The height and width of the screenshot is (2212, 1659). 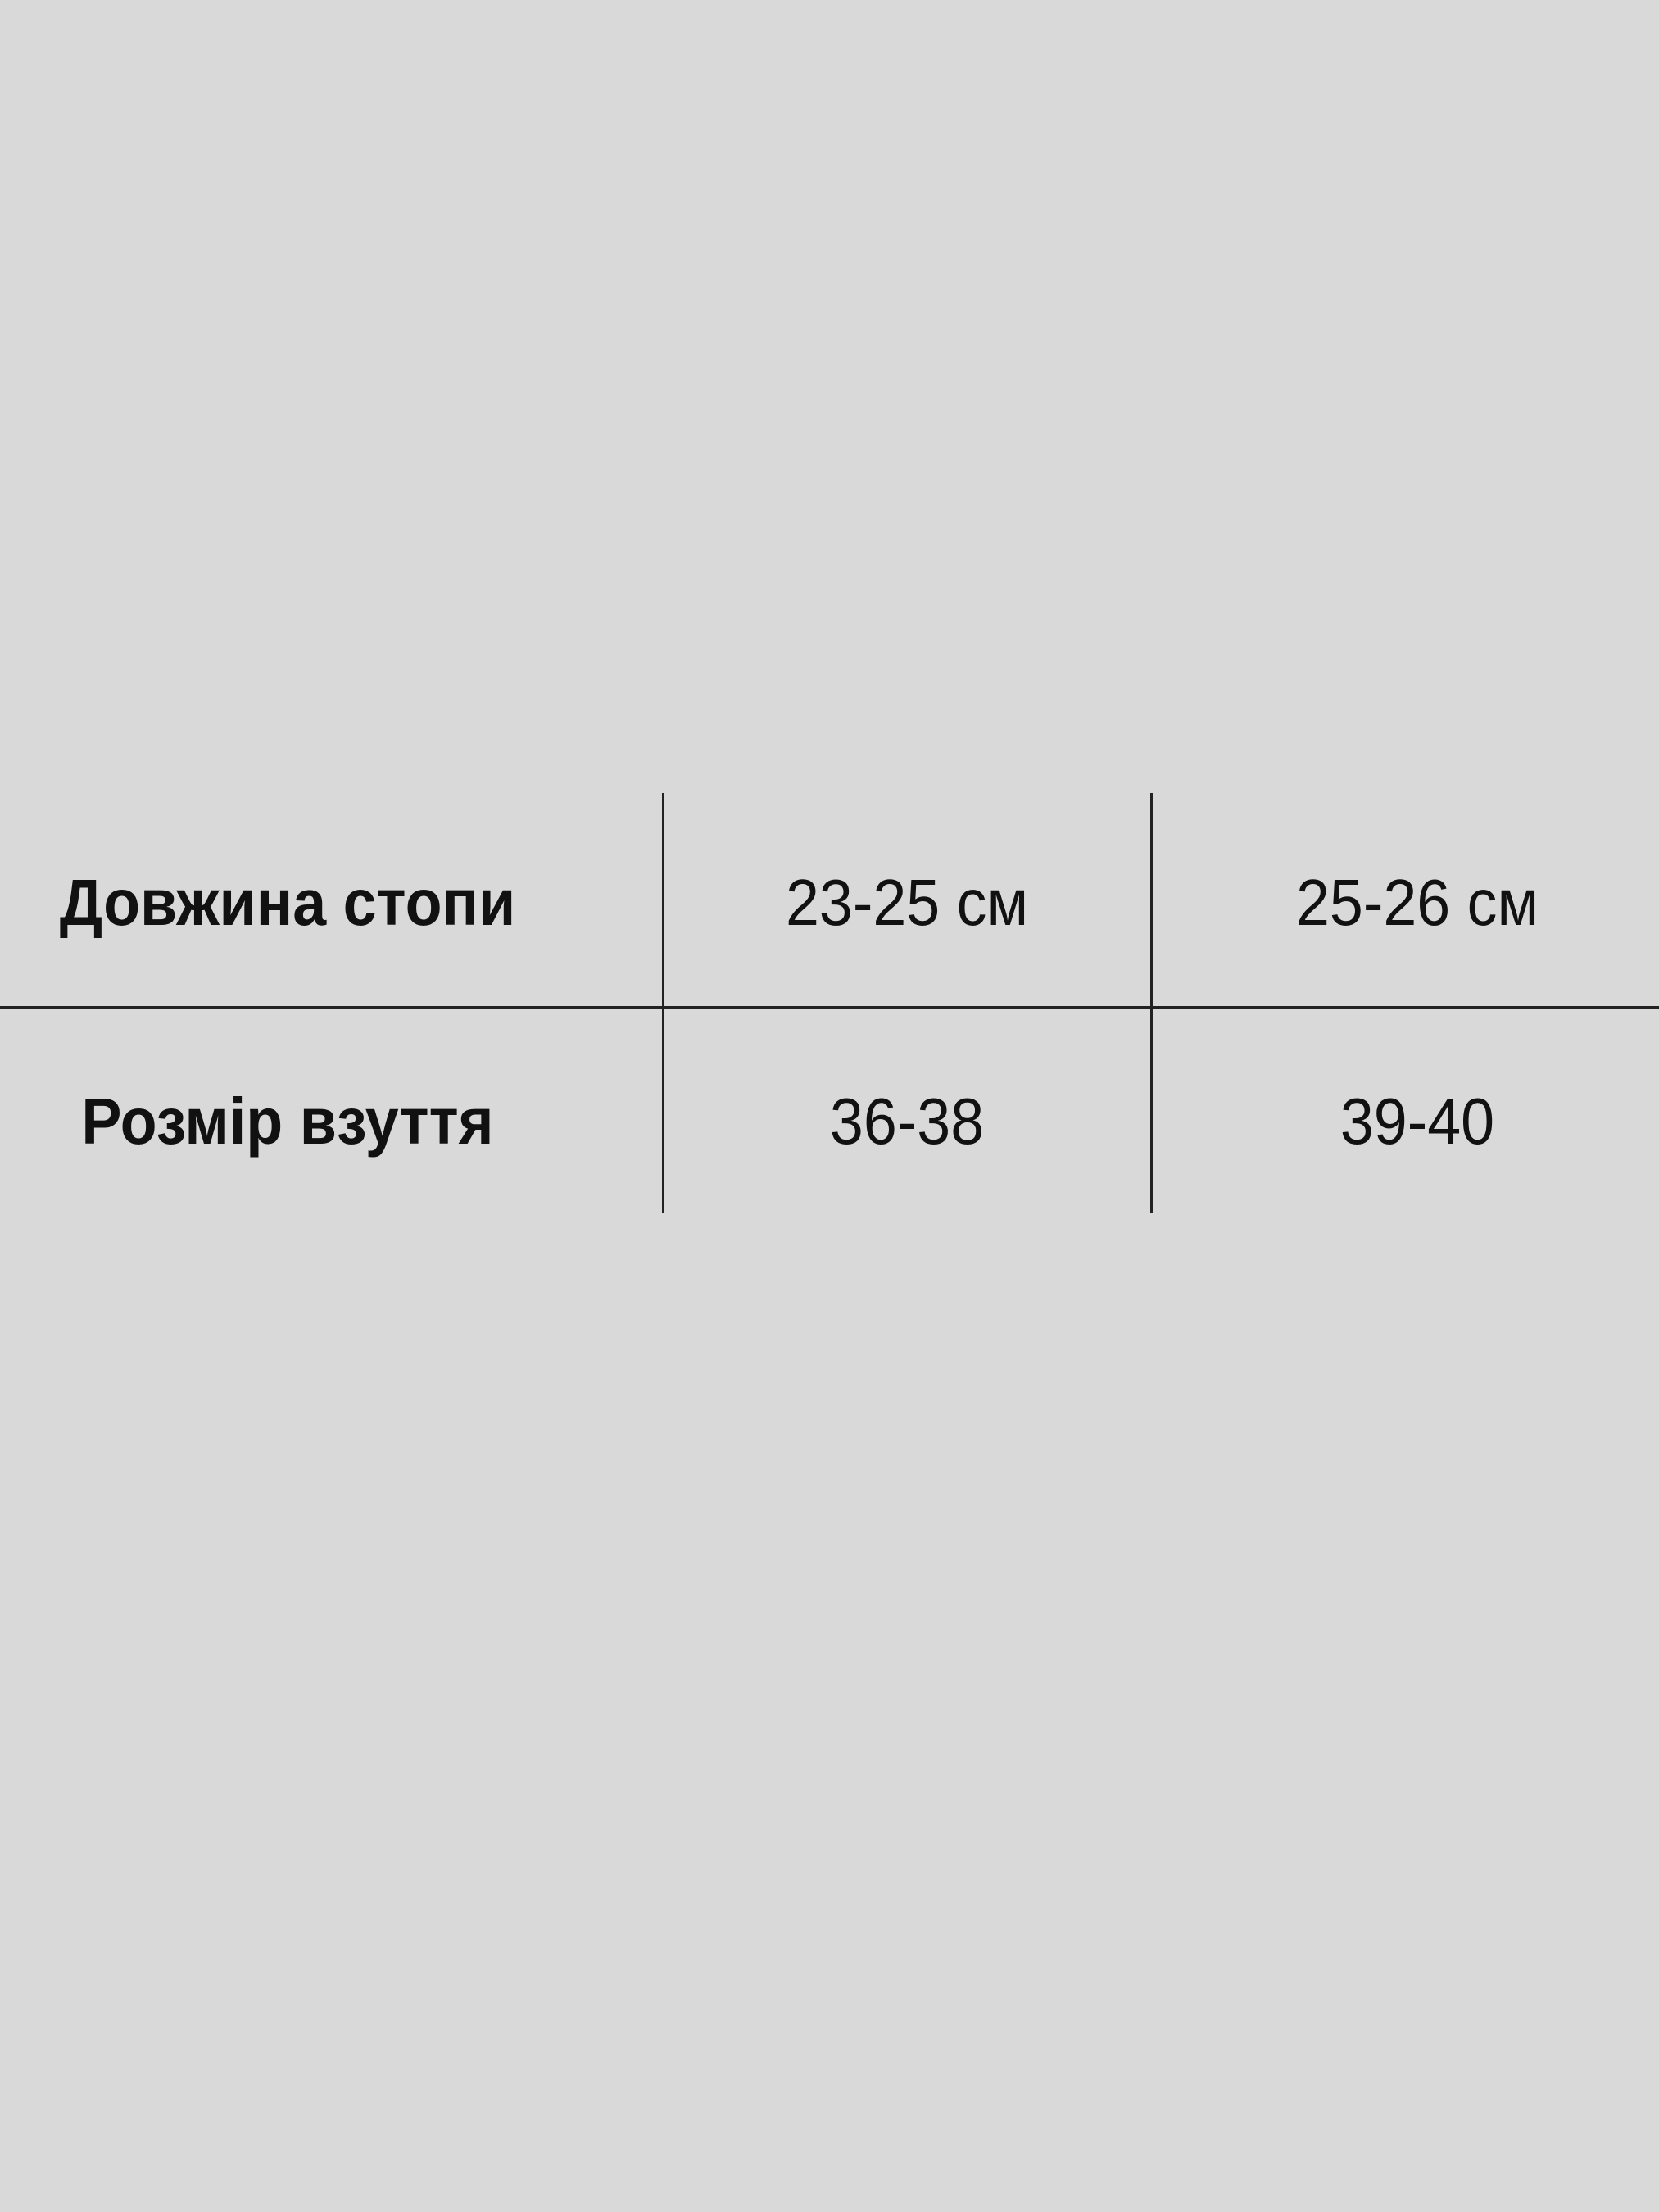 What do you see at coordinates (829, 1007) in the screenshot?
I see `row-divider` at bounding box center [829, 1007].